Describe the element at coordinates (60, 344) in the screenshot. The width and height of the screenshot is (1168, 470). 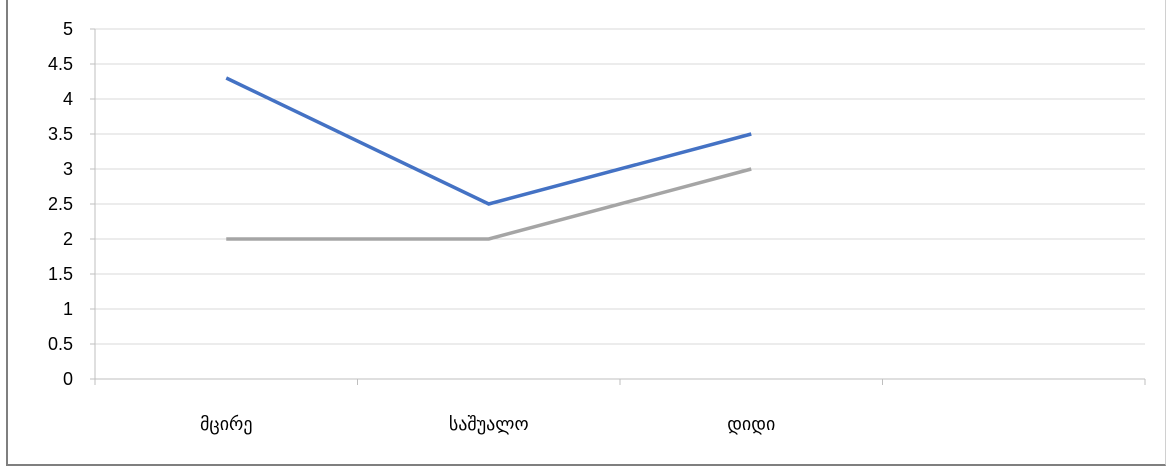
I see `y-tick-label: 0.5` at that location.